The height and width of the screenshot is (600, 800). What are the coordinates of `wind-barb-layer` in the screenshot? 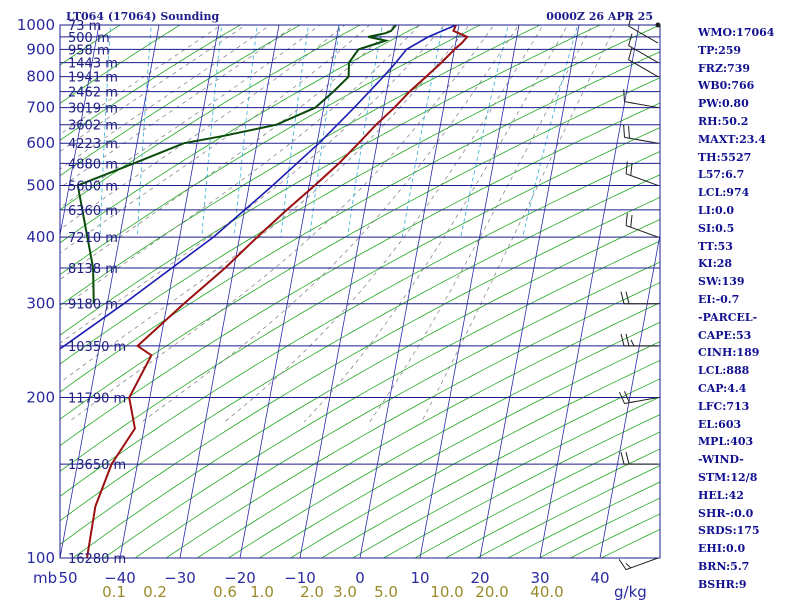 It's located at (639, 292).